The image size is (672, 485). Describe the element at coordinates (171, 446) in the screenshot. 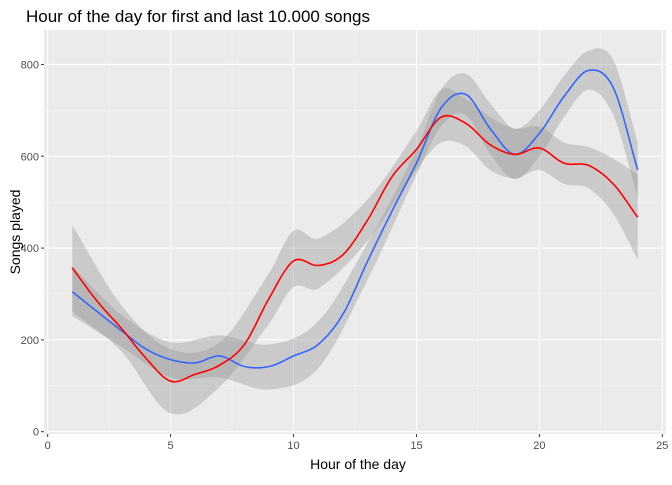

I see `x-tick-label: 5` at that location.